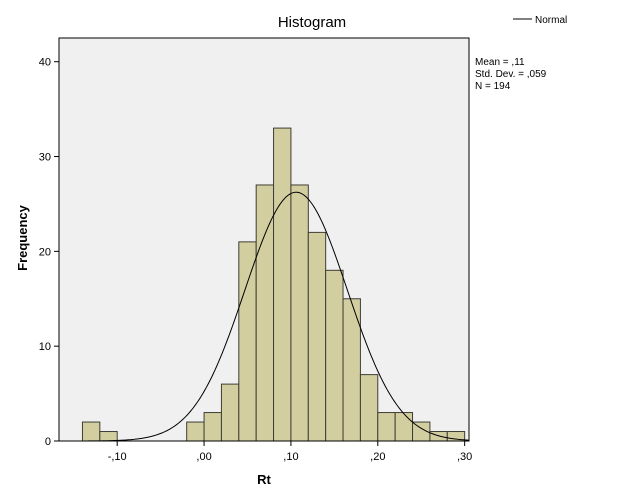  Describe the element at coordinates (45, 252) in the screenshot. I see `y-tick-label: 20` at that location.